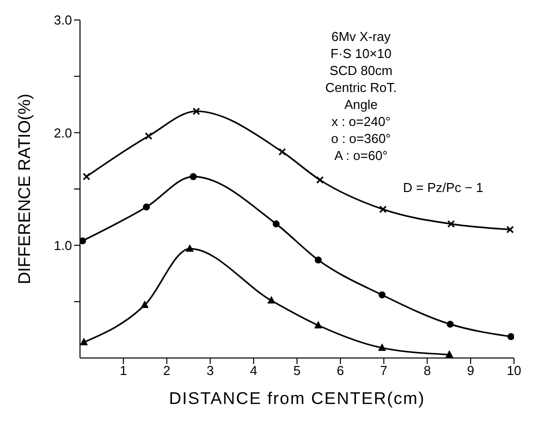 The image size is (536, 426). I want to click on x-tick-label: 4, so click(254, 370).